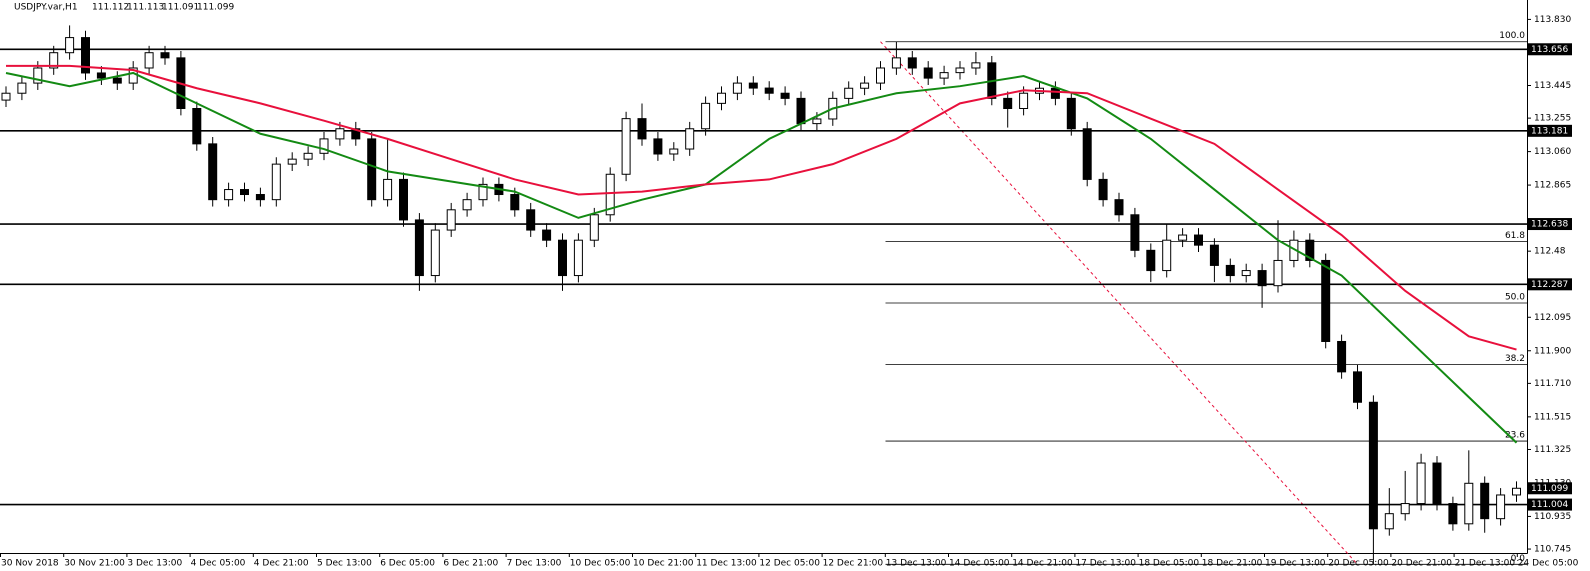  Describe the element at coordinates (663, 564) in the screenshot. I see `x-tick-label: 10 Dec 21:00` at that location.